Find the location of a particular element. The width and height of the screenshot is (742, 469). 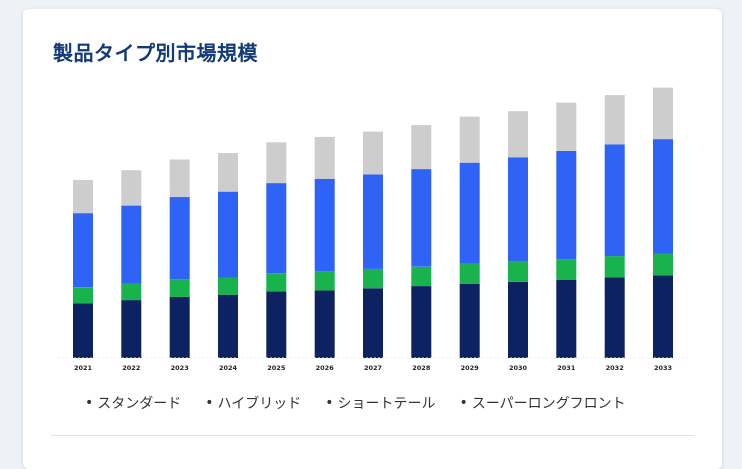

legend-item-hybrid: • ハイブリッド is located at coordinates (253, 403).